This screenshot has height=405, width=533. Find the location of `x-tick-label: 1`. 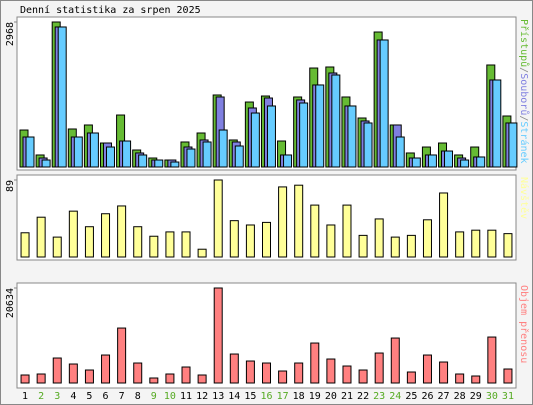

x-tick-label: 1 is located at coordinates (25, 396).